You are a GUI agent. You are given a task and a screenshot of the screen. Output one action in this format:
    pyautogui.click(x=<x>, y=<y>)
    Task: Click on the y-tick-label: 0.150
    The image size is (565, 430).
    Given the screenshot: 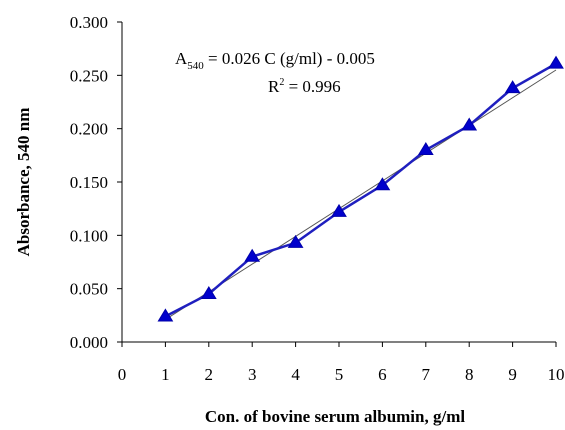 What is the action you would take?
    pyautogui.click(x=89, y=182)
    